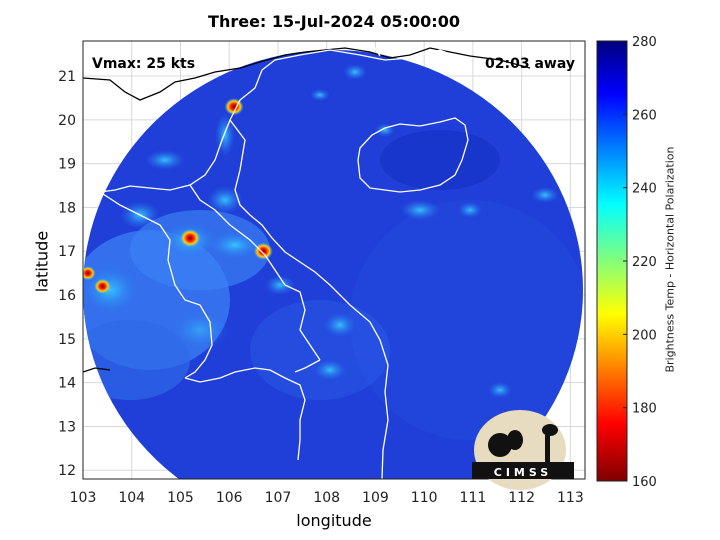 The width and height of the screenshot is (720, 540). Describe the element at coordinates (334, 520) in the screenshot. I see `x-axis-label: longitude` at that location.